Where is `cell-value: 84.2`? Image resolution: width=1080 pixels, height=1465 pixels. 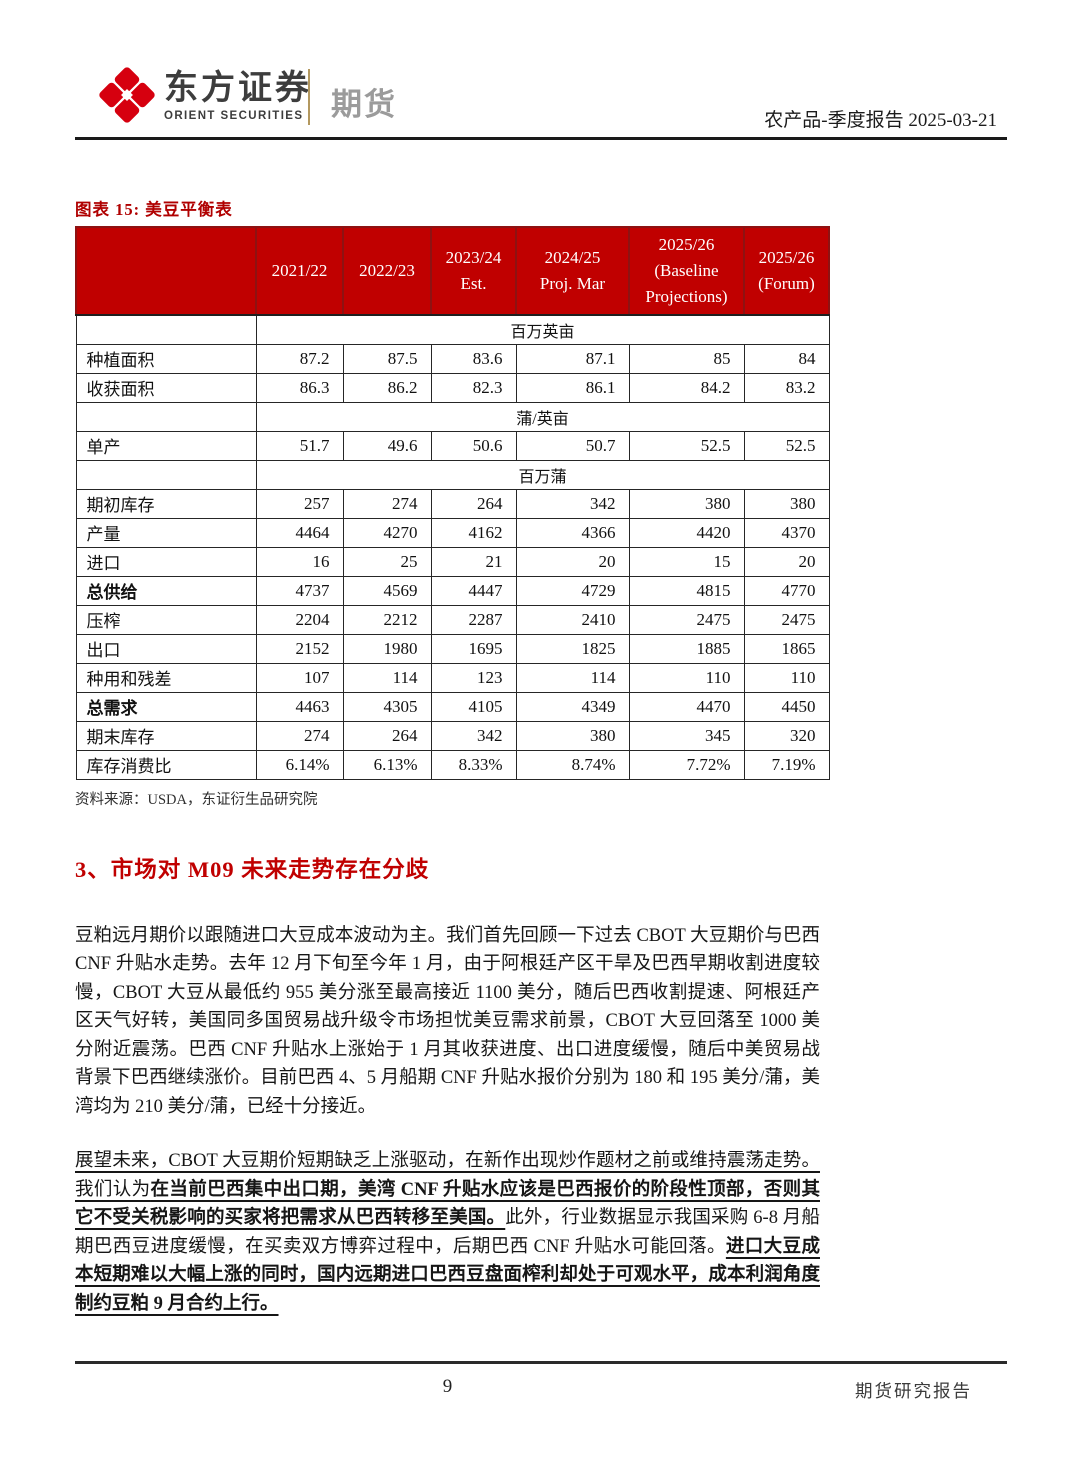 cell-value: 84.2 is located at coordinates (686, 387).